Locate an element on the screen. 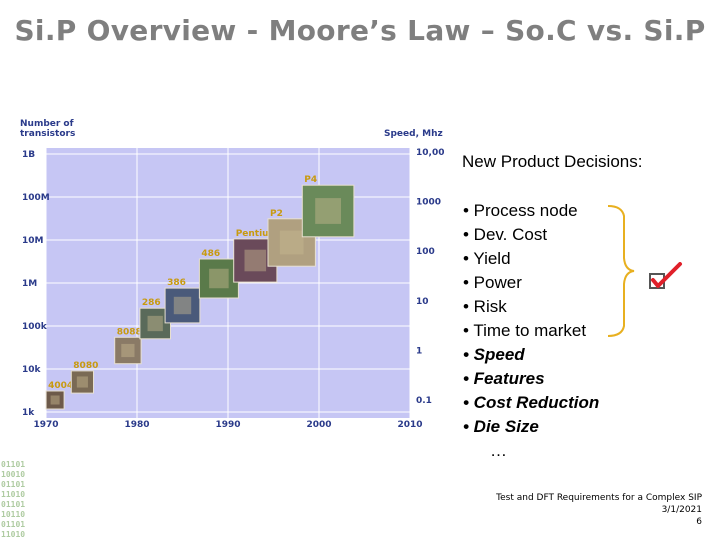  left-tick-label: 1k is located at coordinates (28, 413).